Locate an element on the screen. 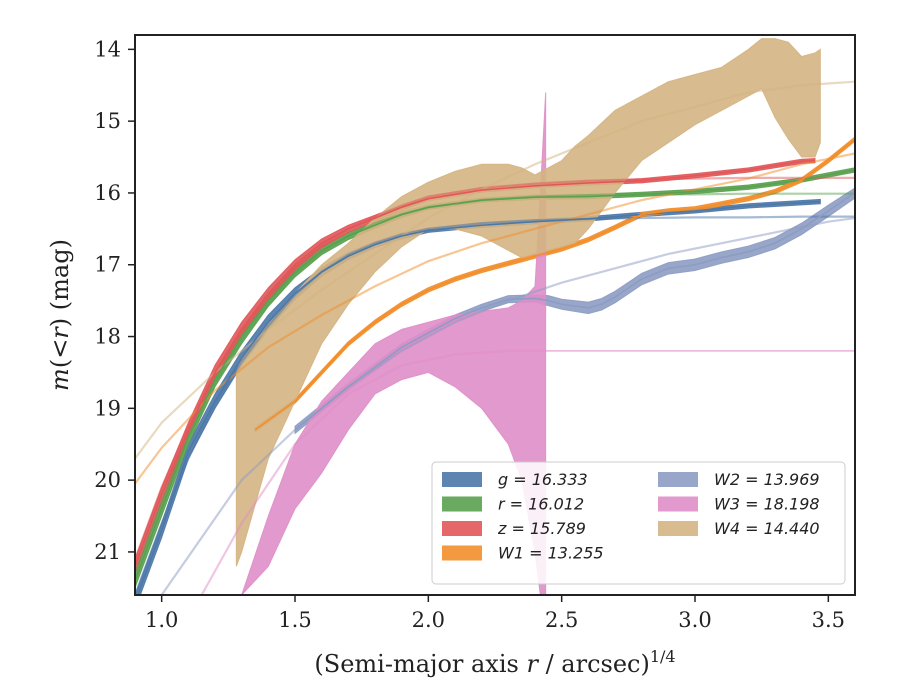  legend-label-w3-18-198: W3 = 18.198 is located at coordinates (767, 504).